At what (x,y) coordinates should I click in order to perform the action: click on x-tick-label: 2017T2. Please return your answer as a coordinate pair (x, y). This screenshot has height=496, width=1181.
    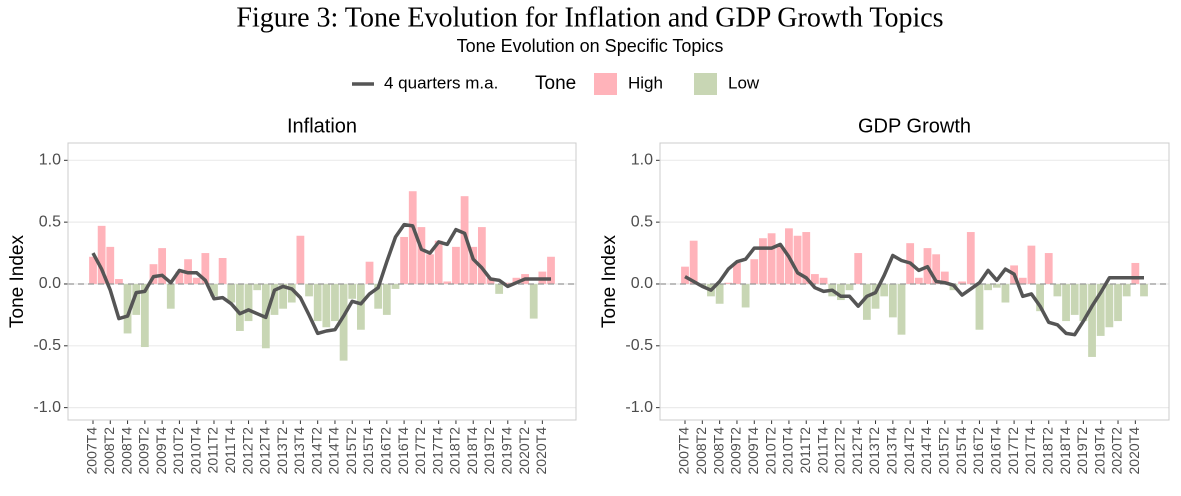
    Looking at the image, I should click on (1013, 451).